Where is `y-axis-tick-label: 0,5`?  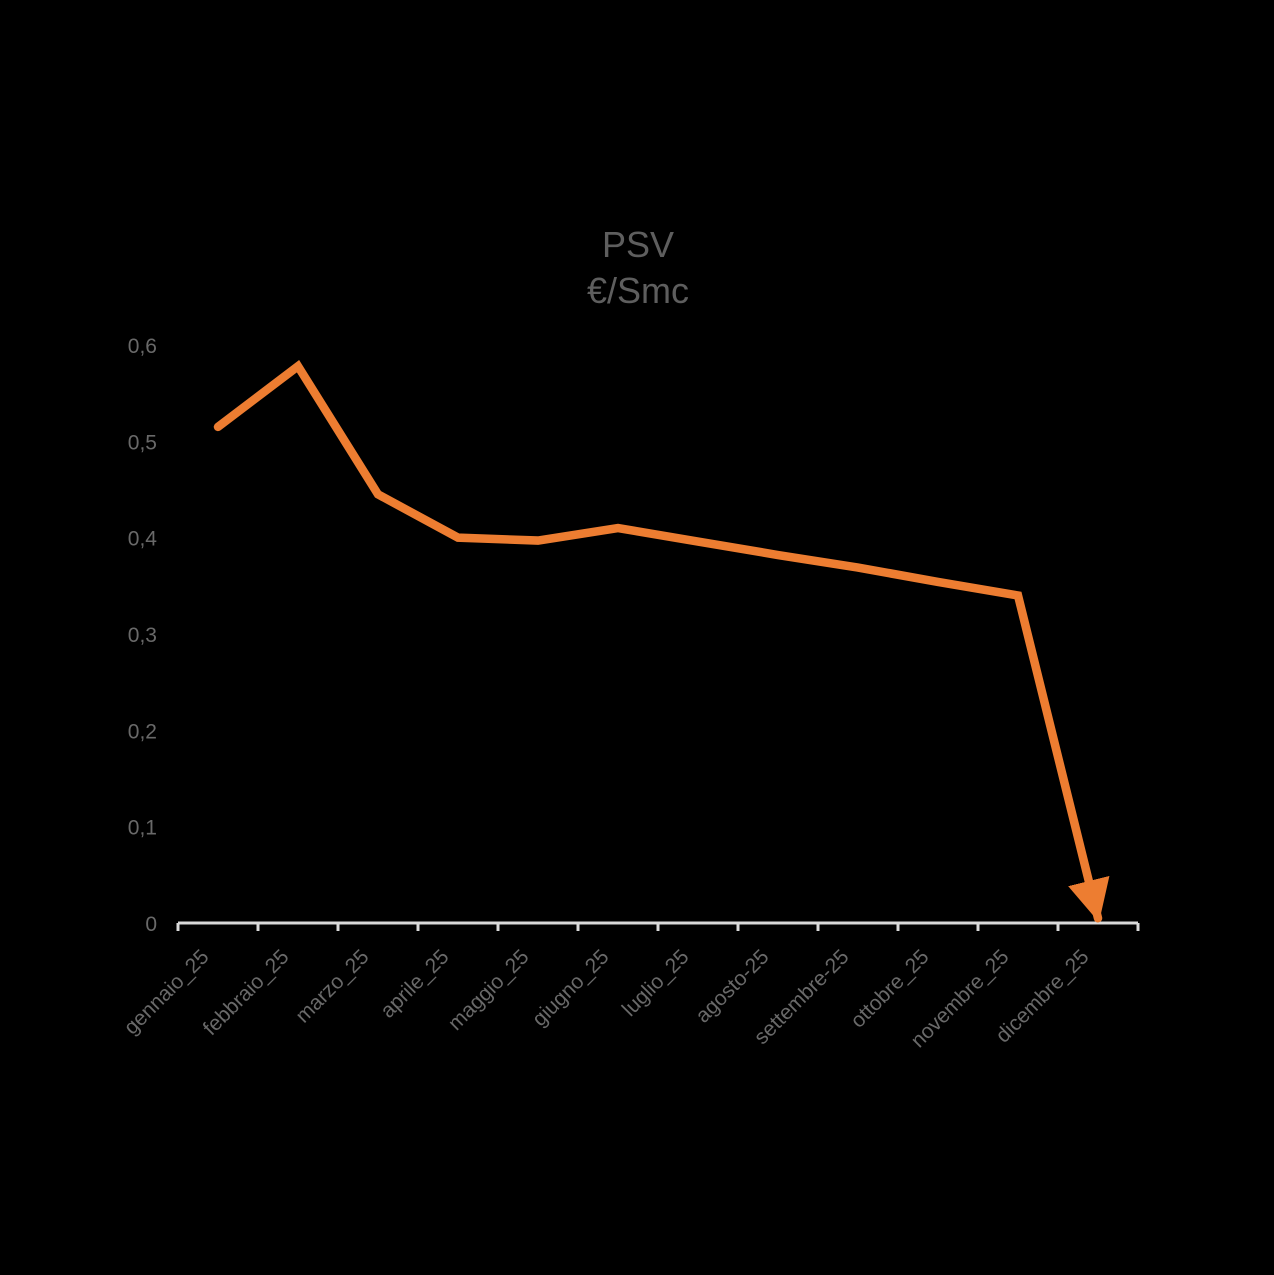 y-axis-tick-label: 0,5 is located at coordinates (142, 442).